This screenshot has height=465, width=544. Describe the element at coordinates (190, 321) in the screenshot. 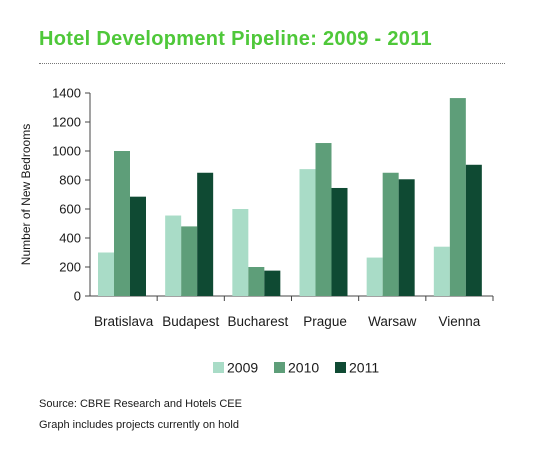

I see `x-tick-label: Budapest` at that location.